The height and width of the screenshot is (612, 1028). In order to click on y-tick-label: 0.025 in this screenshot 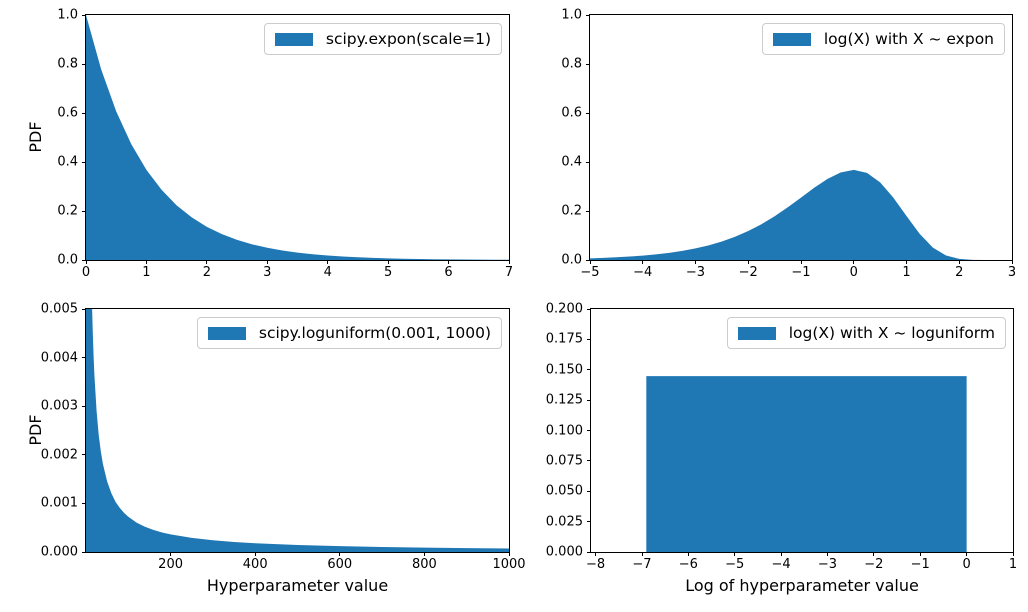, I will do `click(564, 522)`.